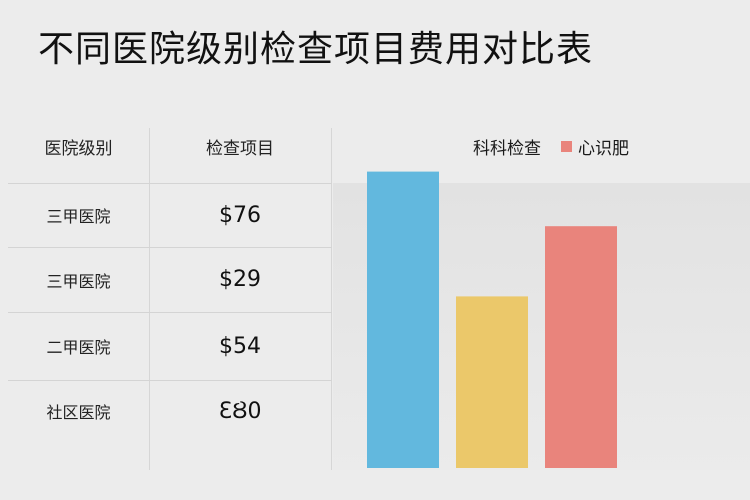 This screenshot has width=750, height=500. I want to click on table-row-level: 二甲医院, so click(78, 347).